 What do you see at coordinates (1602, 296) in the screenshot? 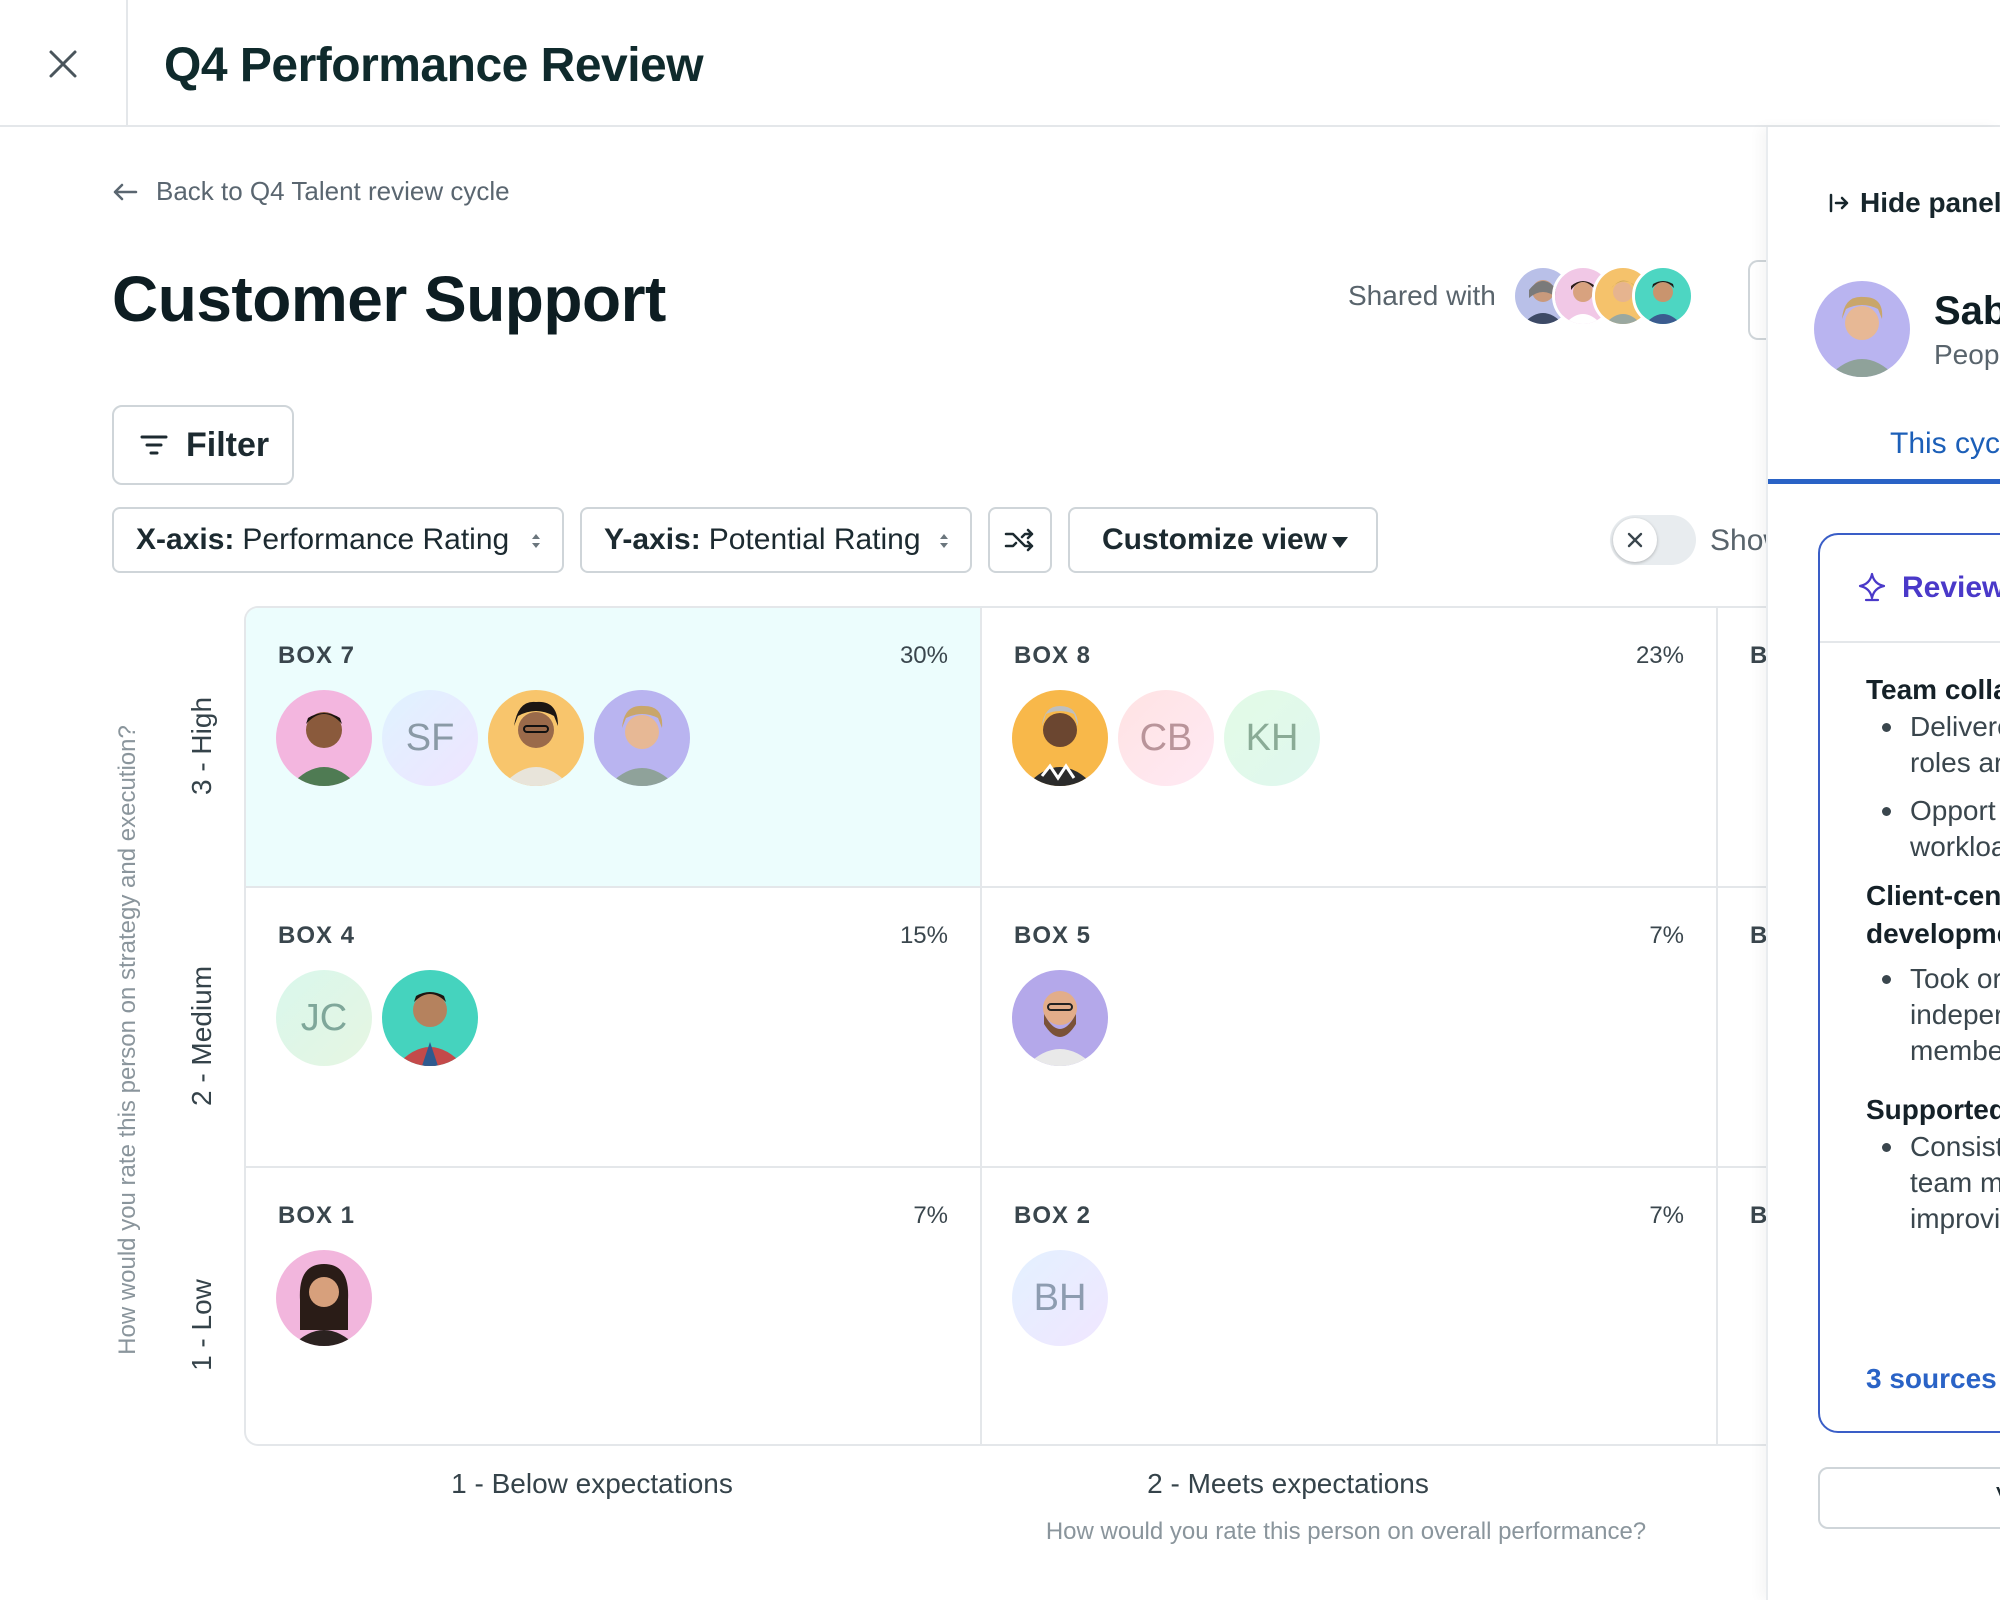
I see `shared-avatars` at bounding box center [1602, 296].